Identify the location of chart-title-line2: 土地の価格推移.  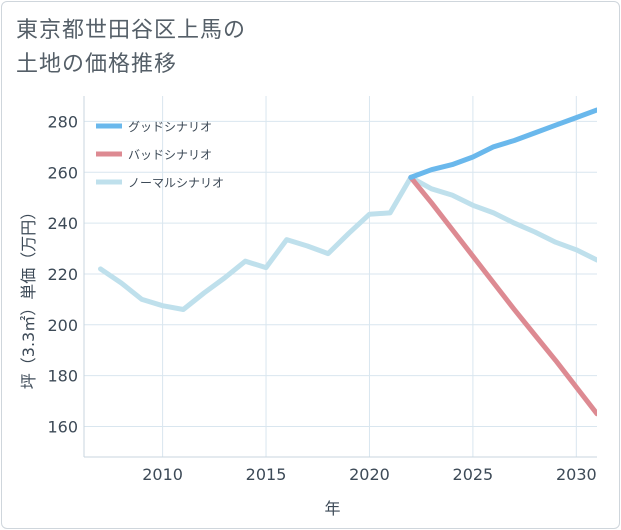
(97, 64).